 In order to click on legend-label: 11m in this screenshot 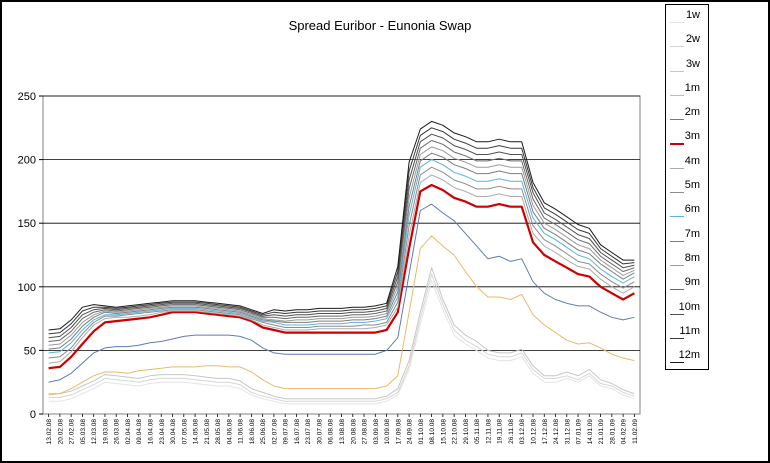, I will do `click(689, 330)`.